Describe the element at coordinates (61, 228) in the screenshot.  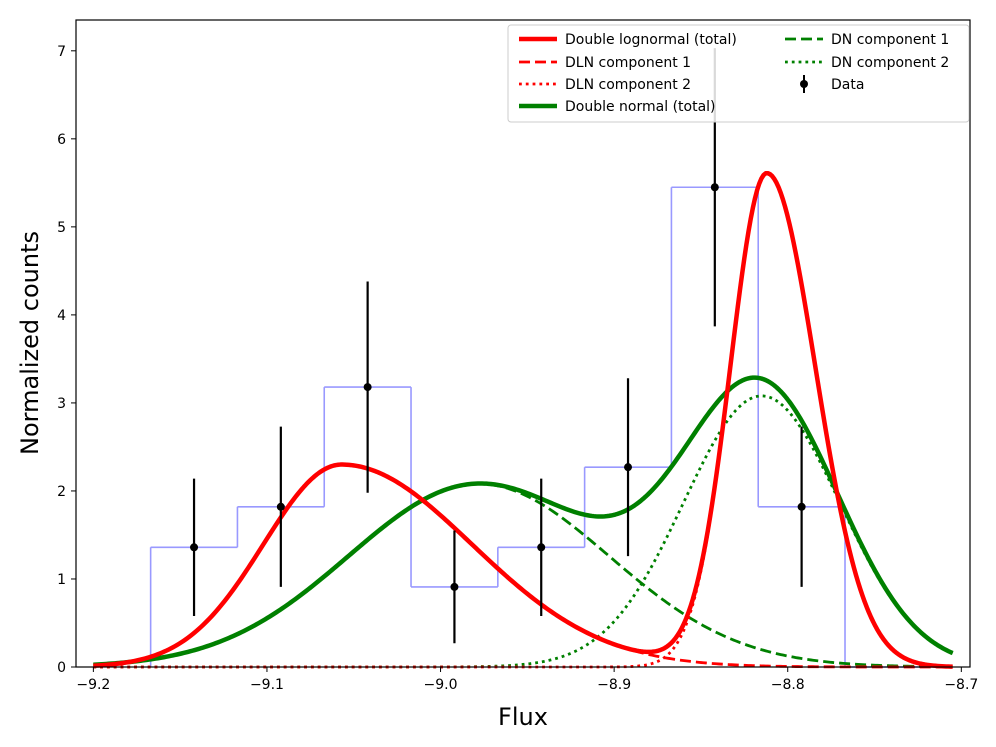
I see `y-tick-label: 5` at that location.